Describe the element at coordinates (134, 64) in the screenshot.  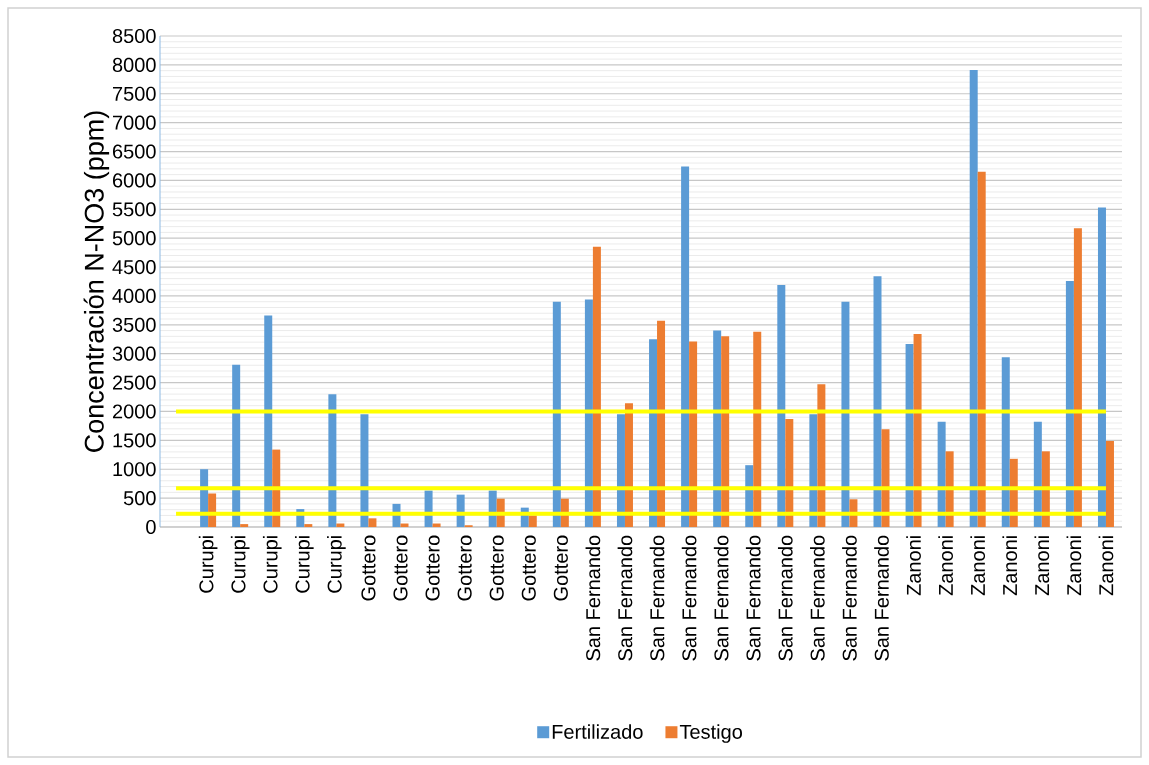
I see `y-tick-label: 8000` at that location.